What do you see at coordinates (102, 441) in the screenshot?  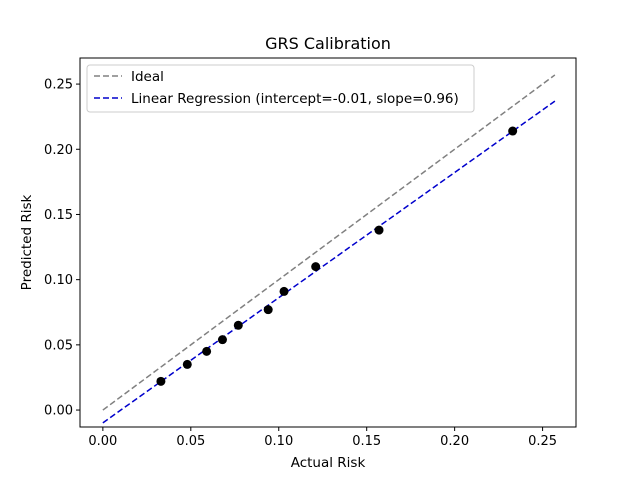 I see `x-tick-label: 0.00` at bounding box center [102, 441].